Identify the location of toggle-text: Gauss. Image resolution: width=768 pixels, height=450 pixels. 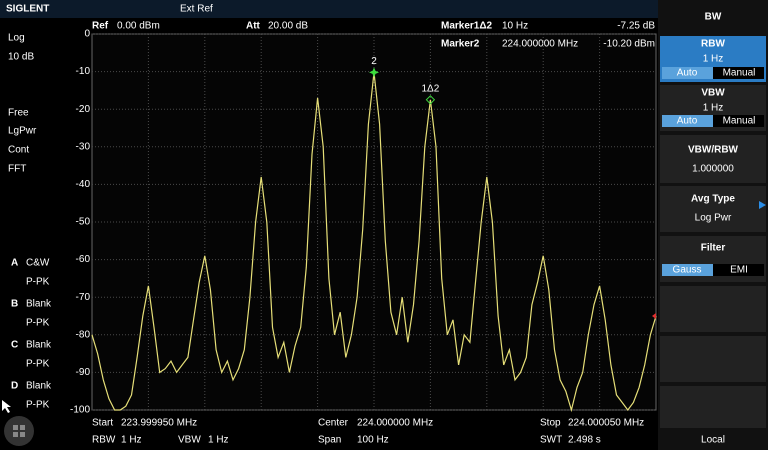
(687, 270).